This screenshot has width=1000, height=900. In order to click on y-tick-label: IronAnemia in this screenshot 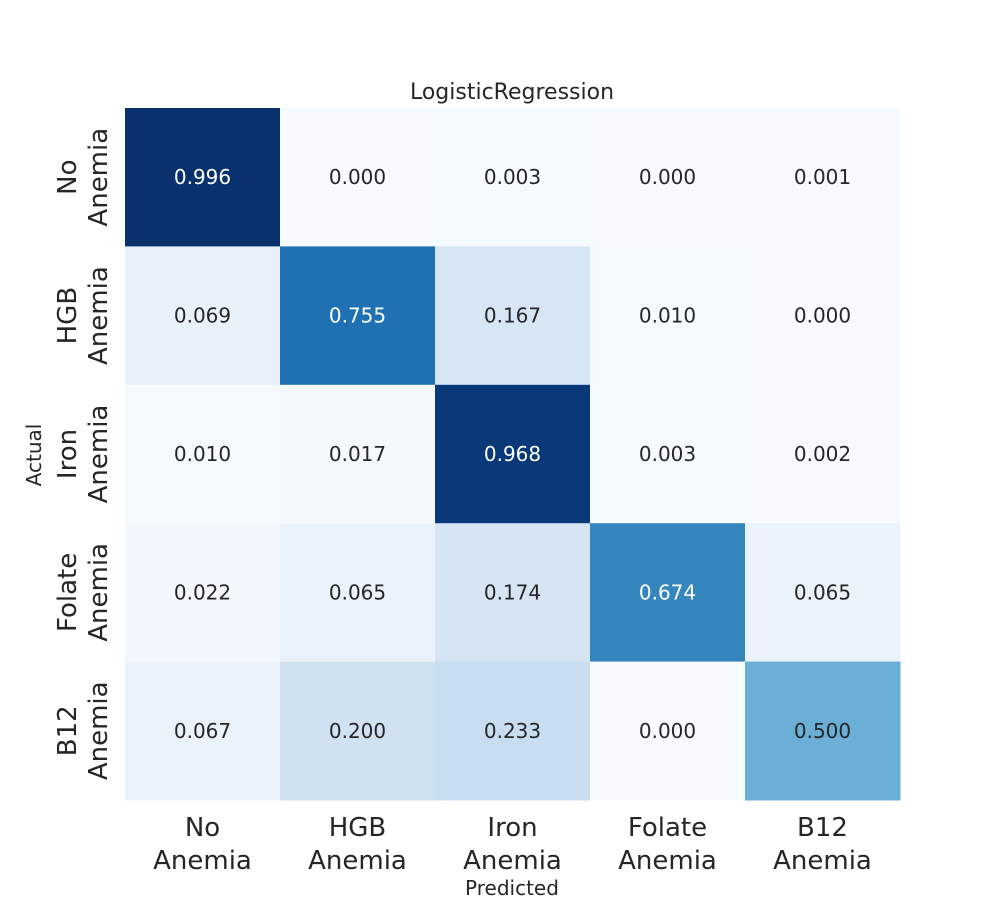, I will do `click(83, 454)`.